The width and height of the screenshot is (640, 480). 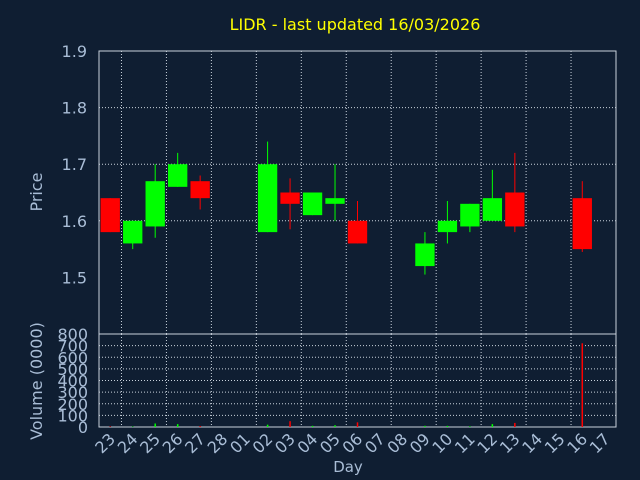 I want to click on volume-tick-label: 200, so click(x=72, y=404).